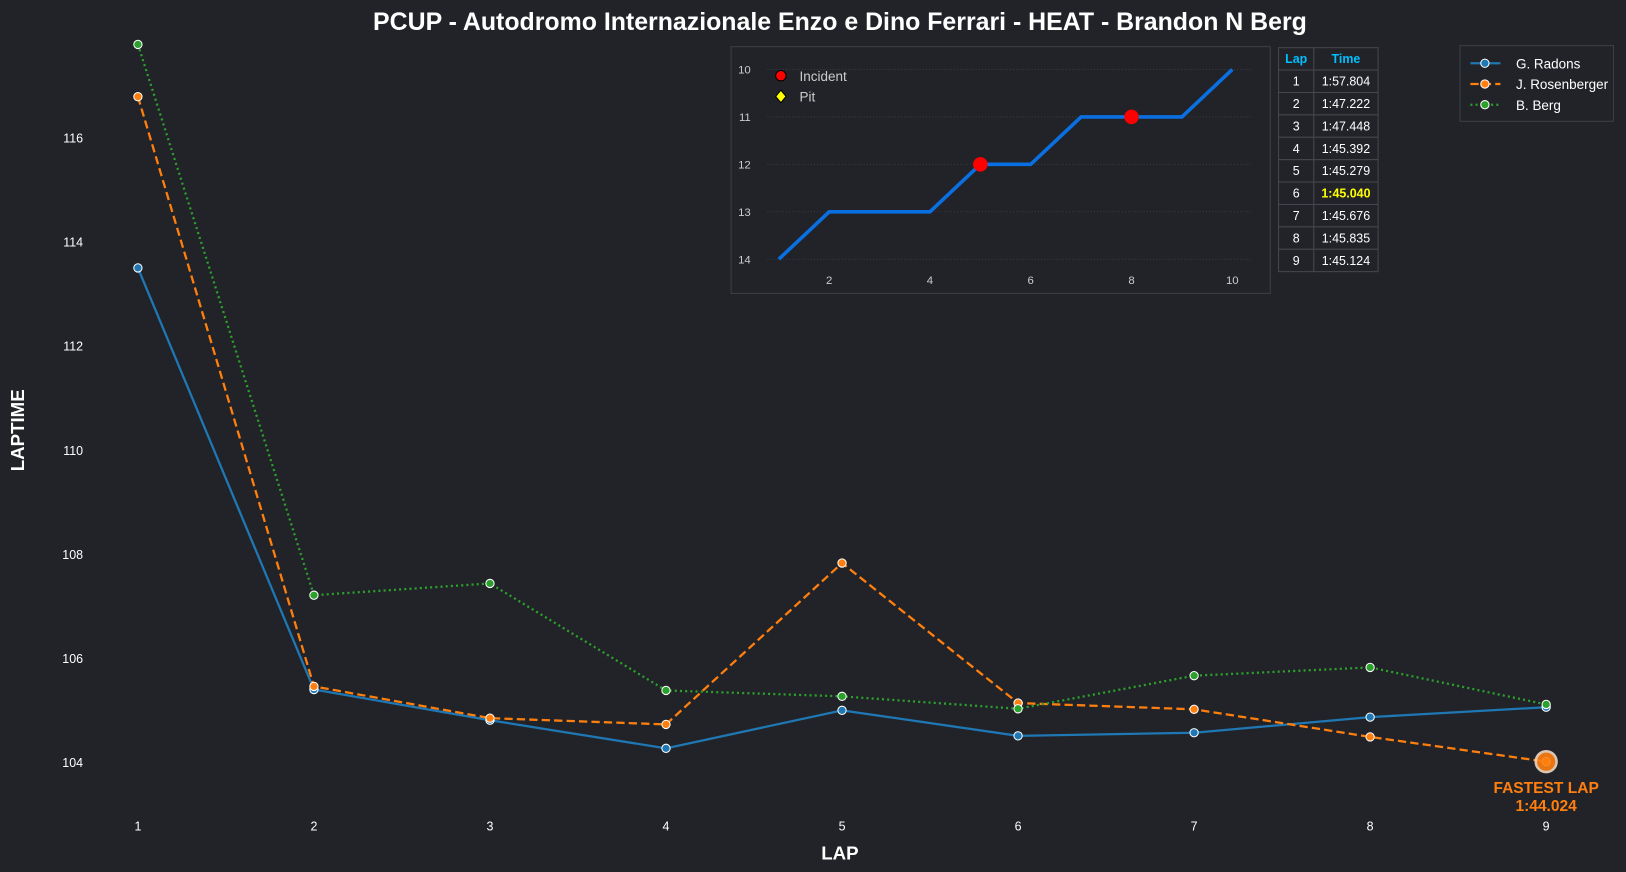 Image resolution: width=1626 pixels, height=872 pixels. I want to click on y-tick-label: 116, so click(73, 138).